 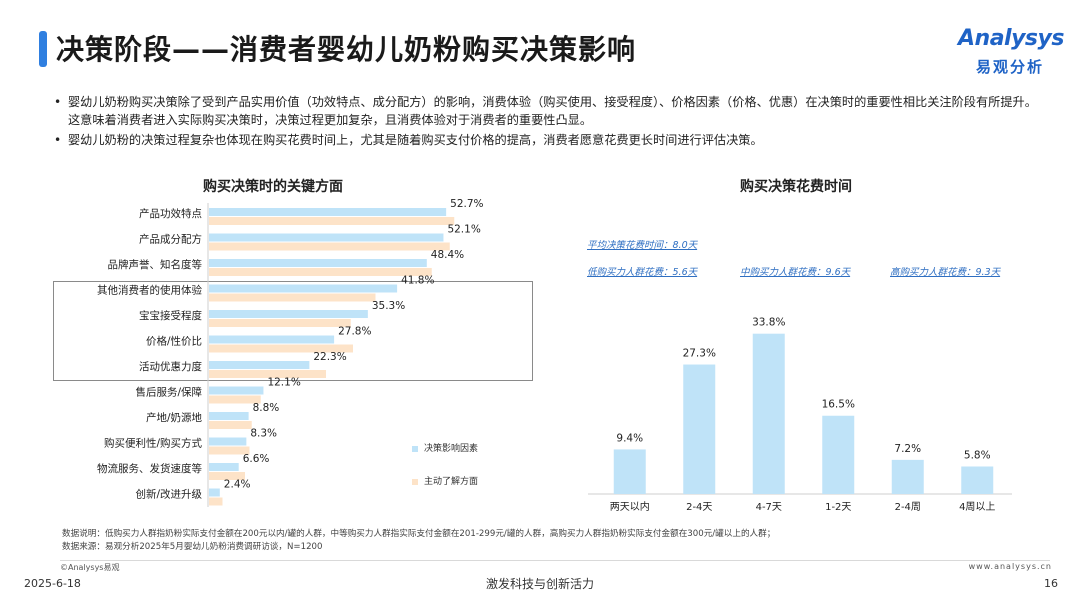 I want to click on value-label: 8.3%, so click(x=263, y=434).